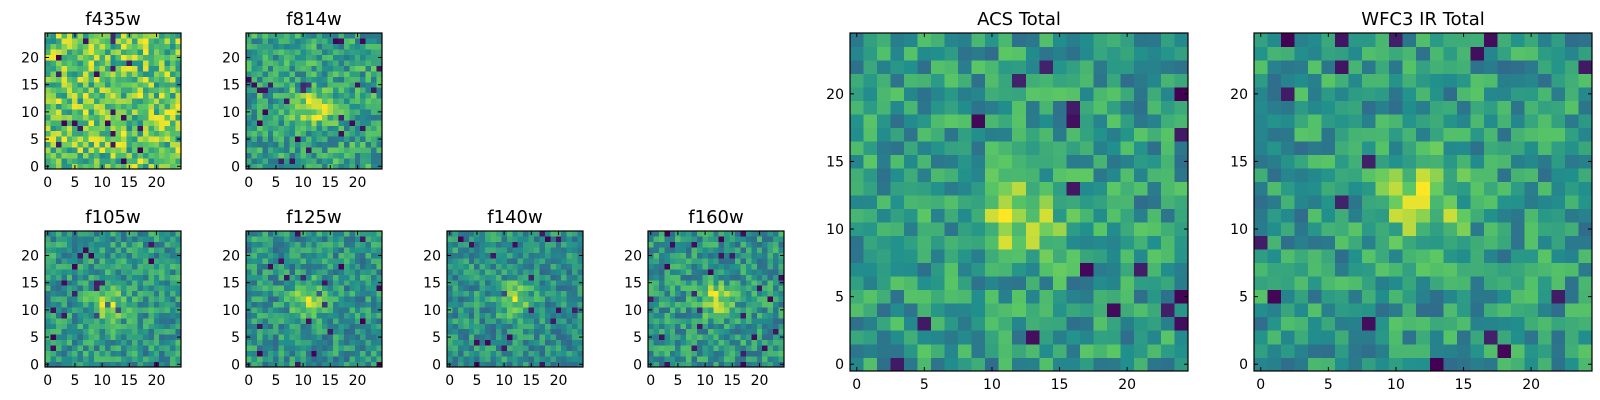 The width and height of the screenshot is (1600, 400). What do you see at coordinates (358, 381) in the screenshot?
I see `x-tick-label: 20` at bounding box center [358, 381].